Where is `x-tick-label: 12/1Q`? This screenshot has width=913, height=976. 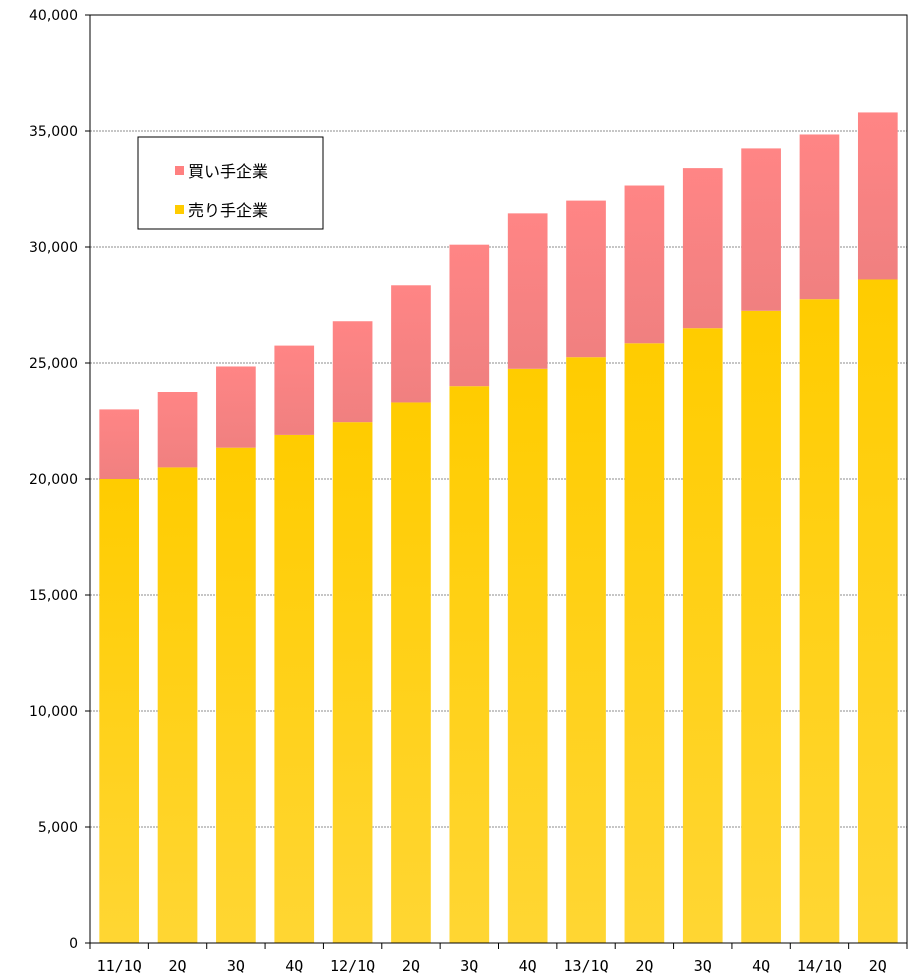 x-tick-label: 12/1Q is located at coordinates (352, 966).